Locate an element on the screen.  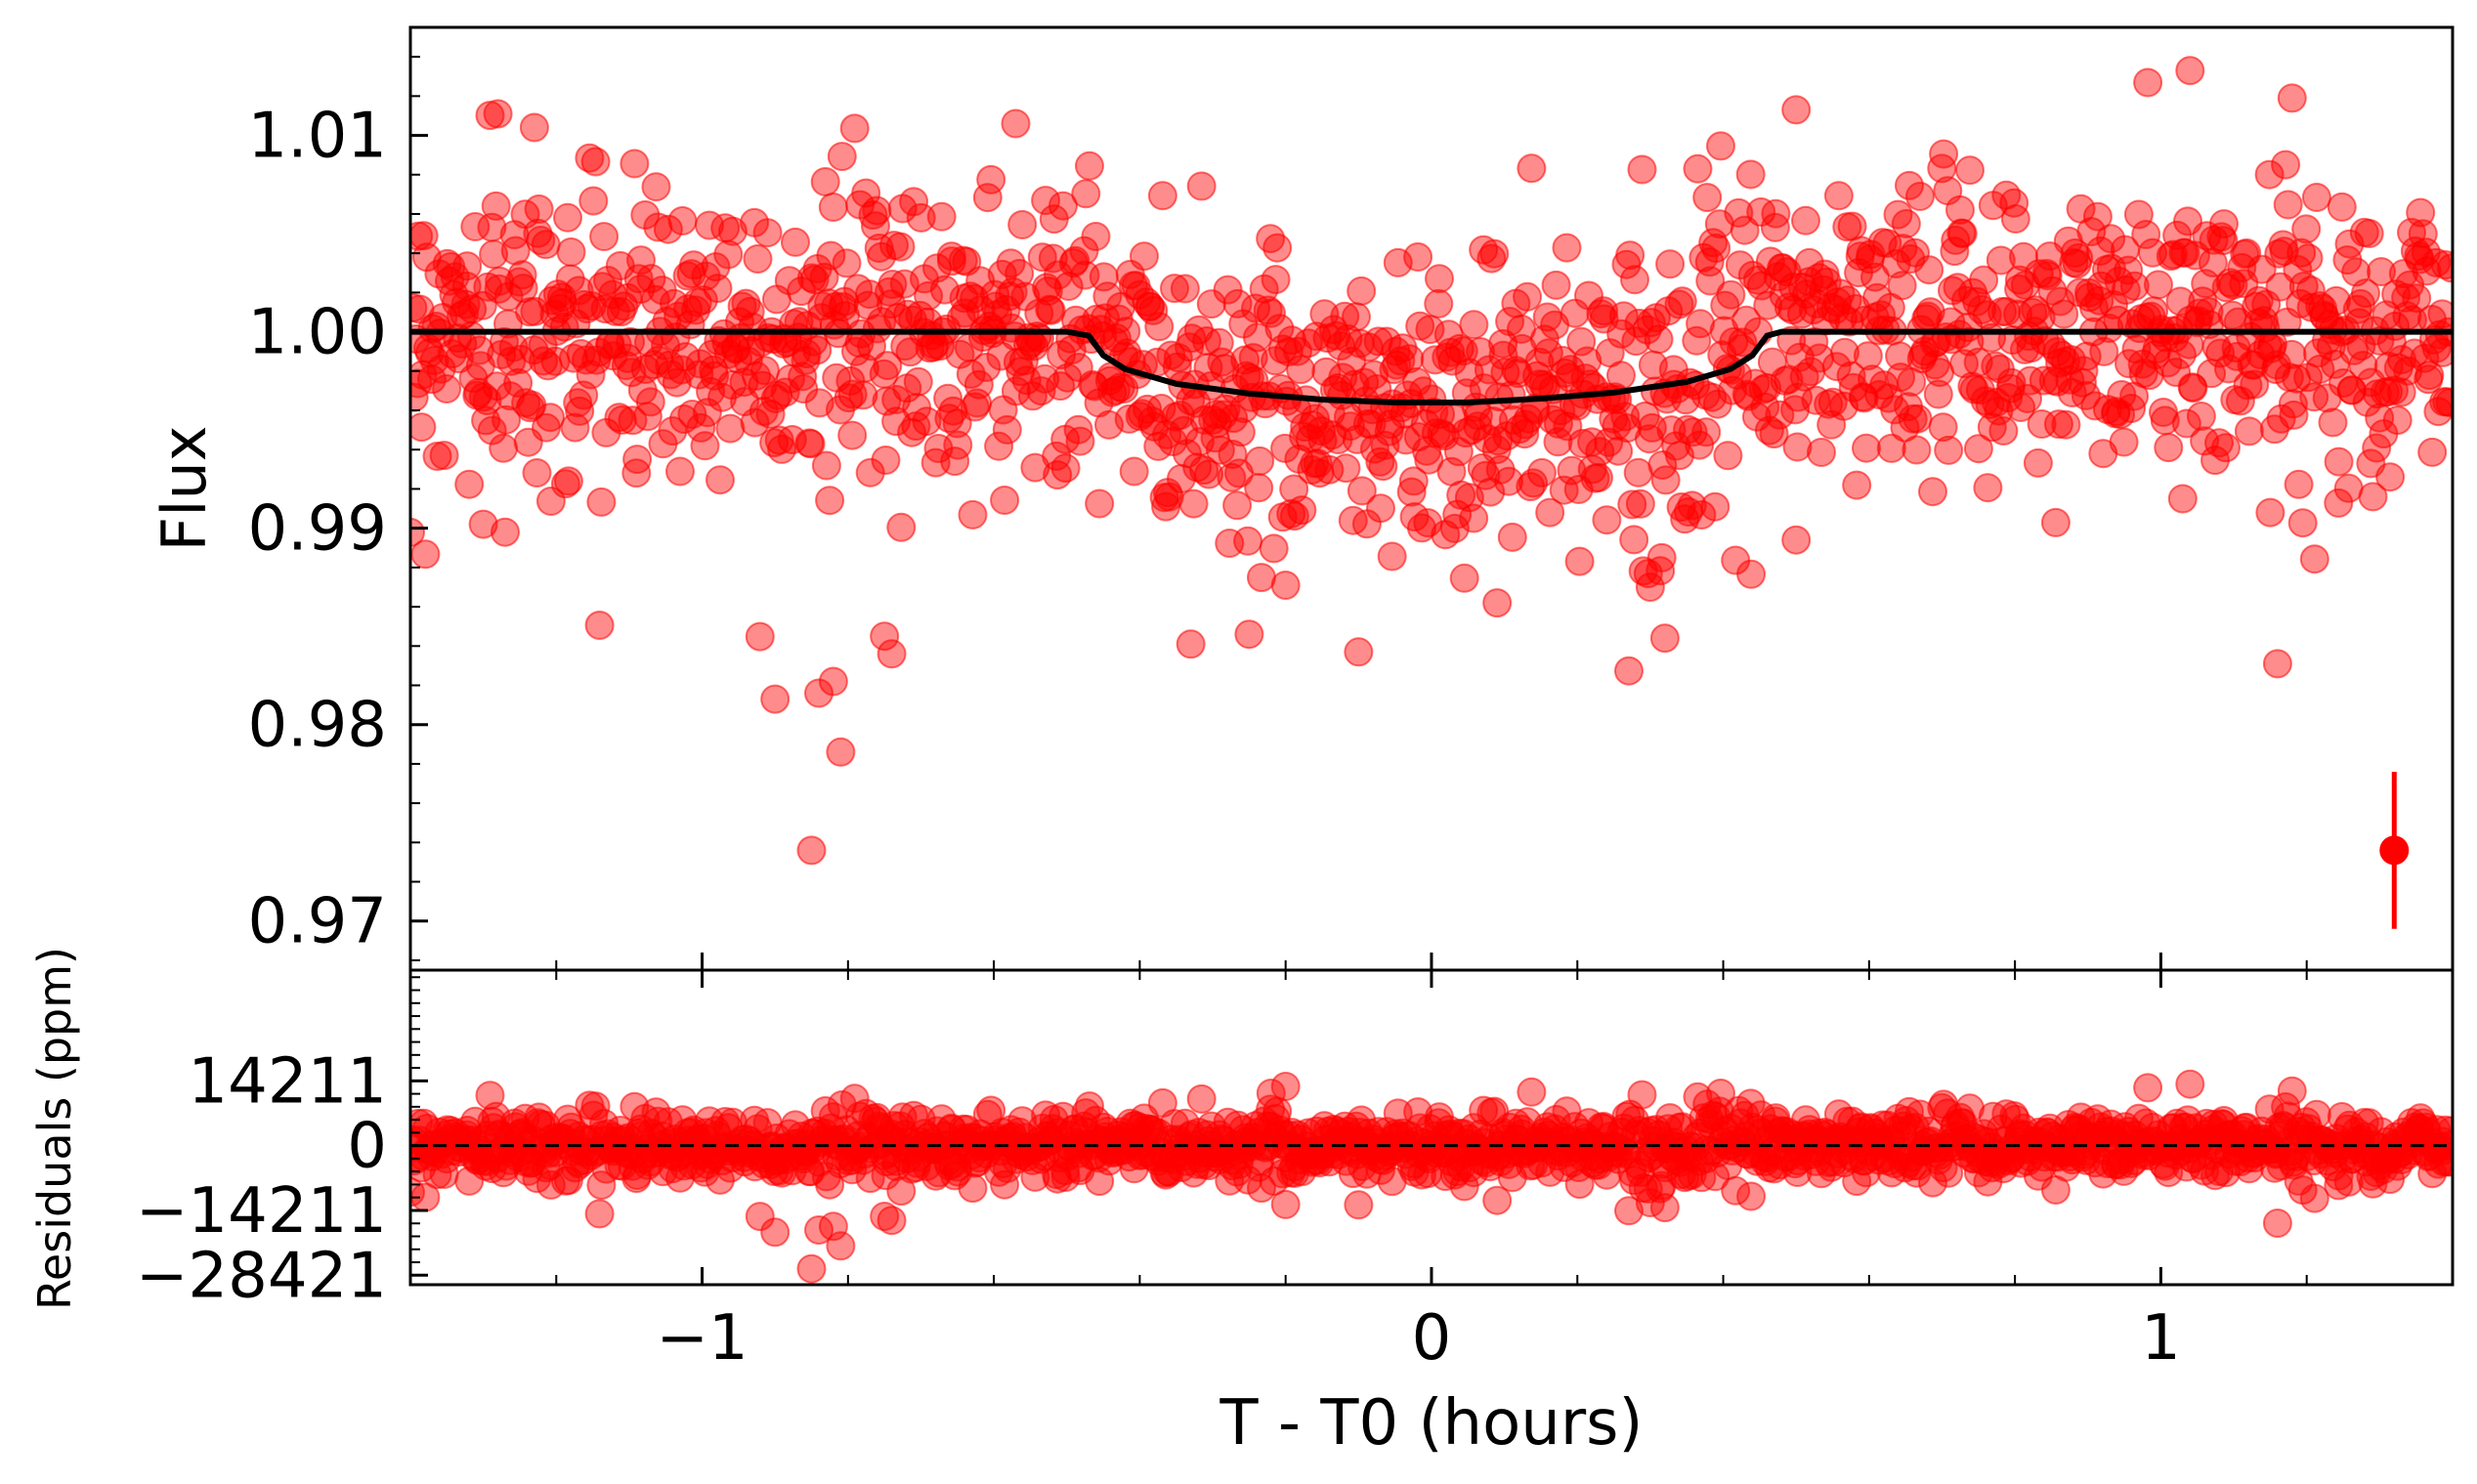
flux-tick-label: 1.01 is located at coordinates (318, 137).